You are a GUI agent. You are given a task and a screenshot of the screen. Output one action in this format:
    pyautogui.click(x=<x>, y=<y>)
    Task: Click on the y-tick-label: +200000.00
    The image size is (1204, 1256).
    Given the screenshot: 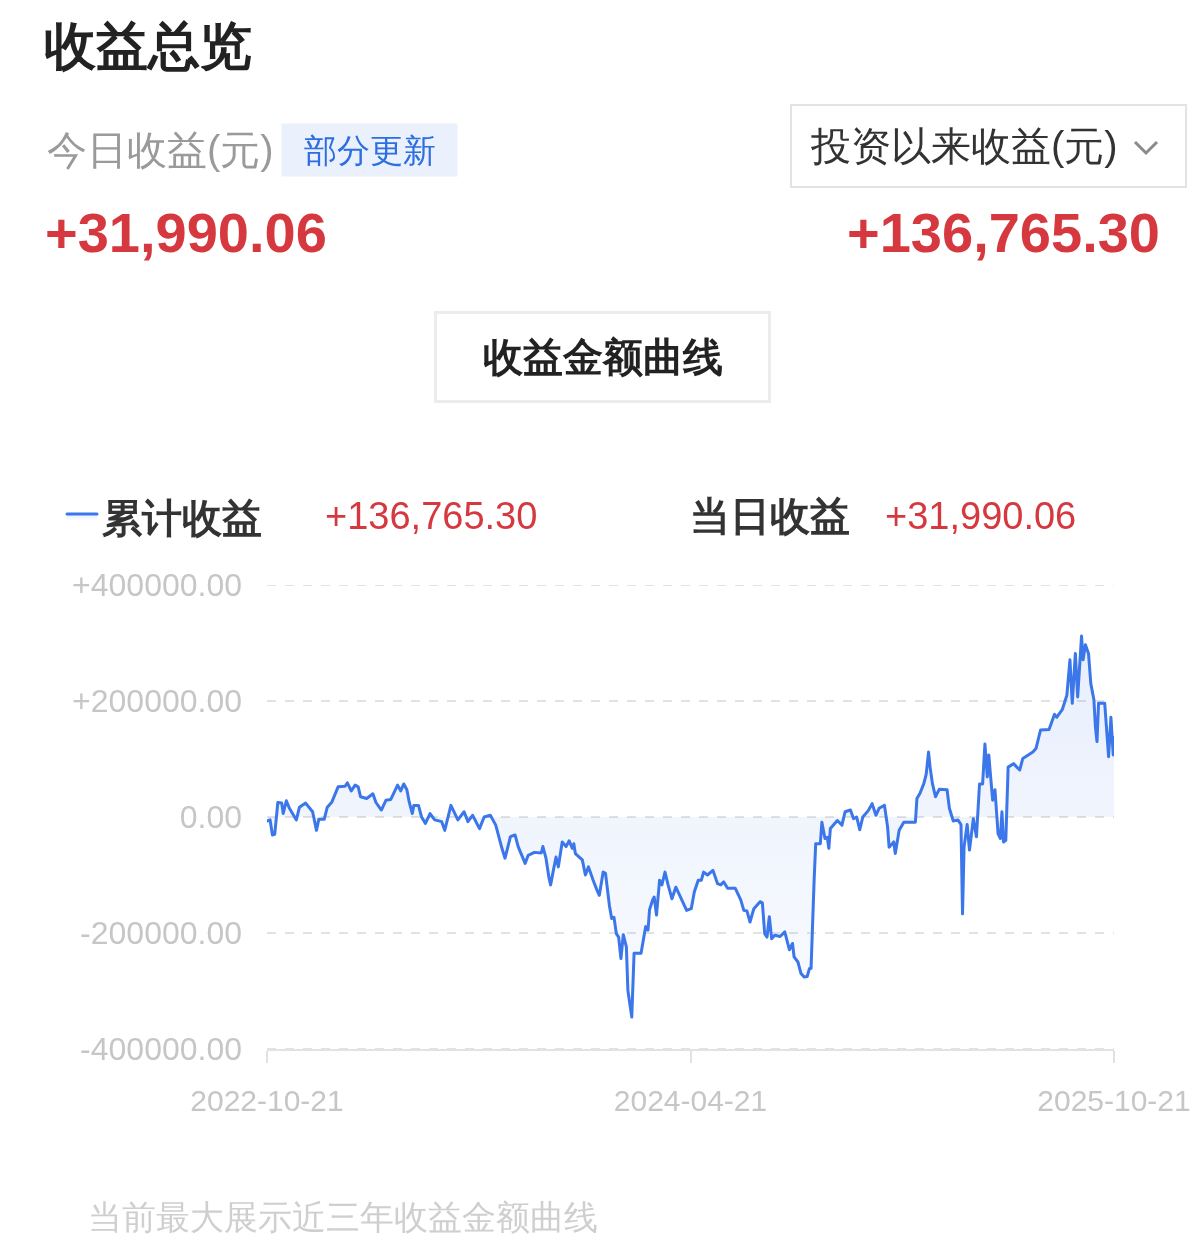 What is the action you would take?
    pyautogui.click(x=157, y=701)
    